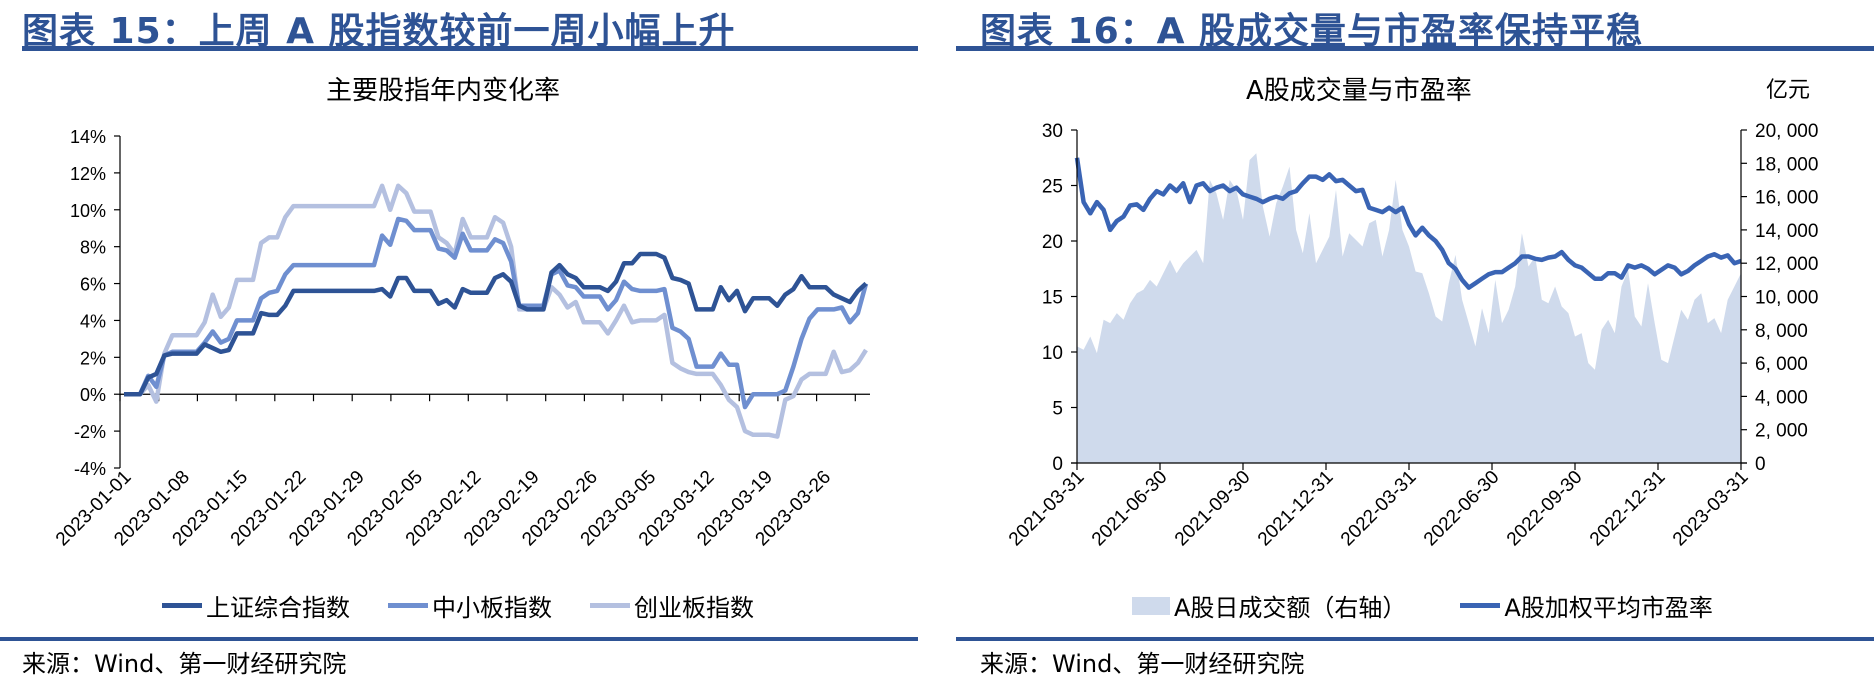 This screenshot has width=1874, height=679. Describe the element at coordinates (1628, 509) in the screenshot. I see `svg-text: 2022-12-31` at that location.